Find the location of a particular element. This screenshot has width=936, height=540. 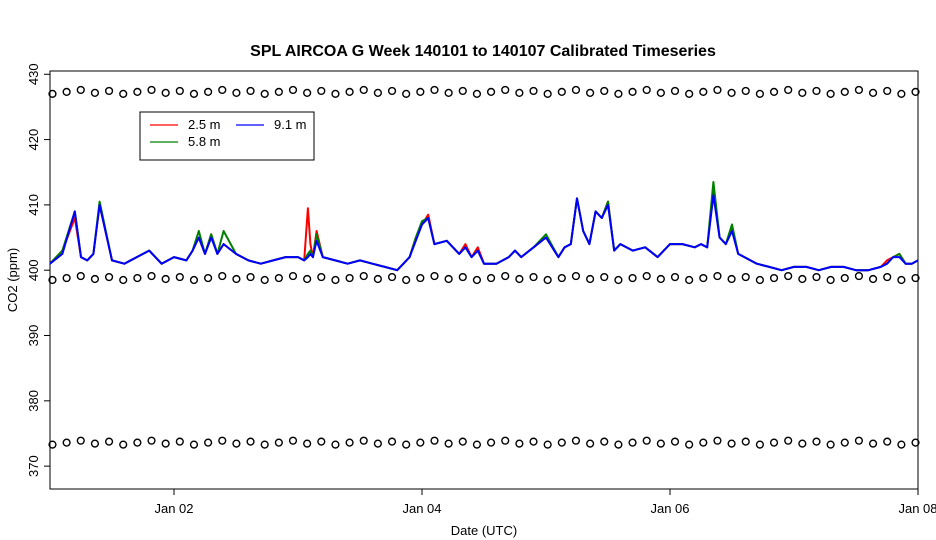

y-tick-label: 380 is located at coordinates (33, 401).